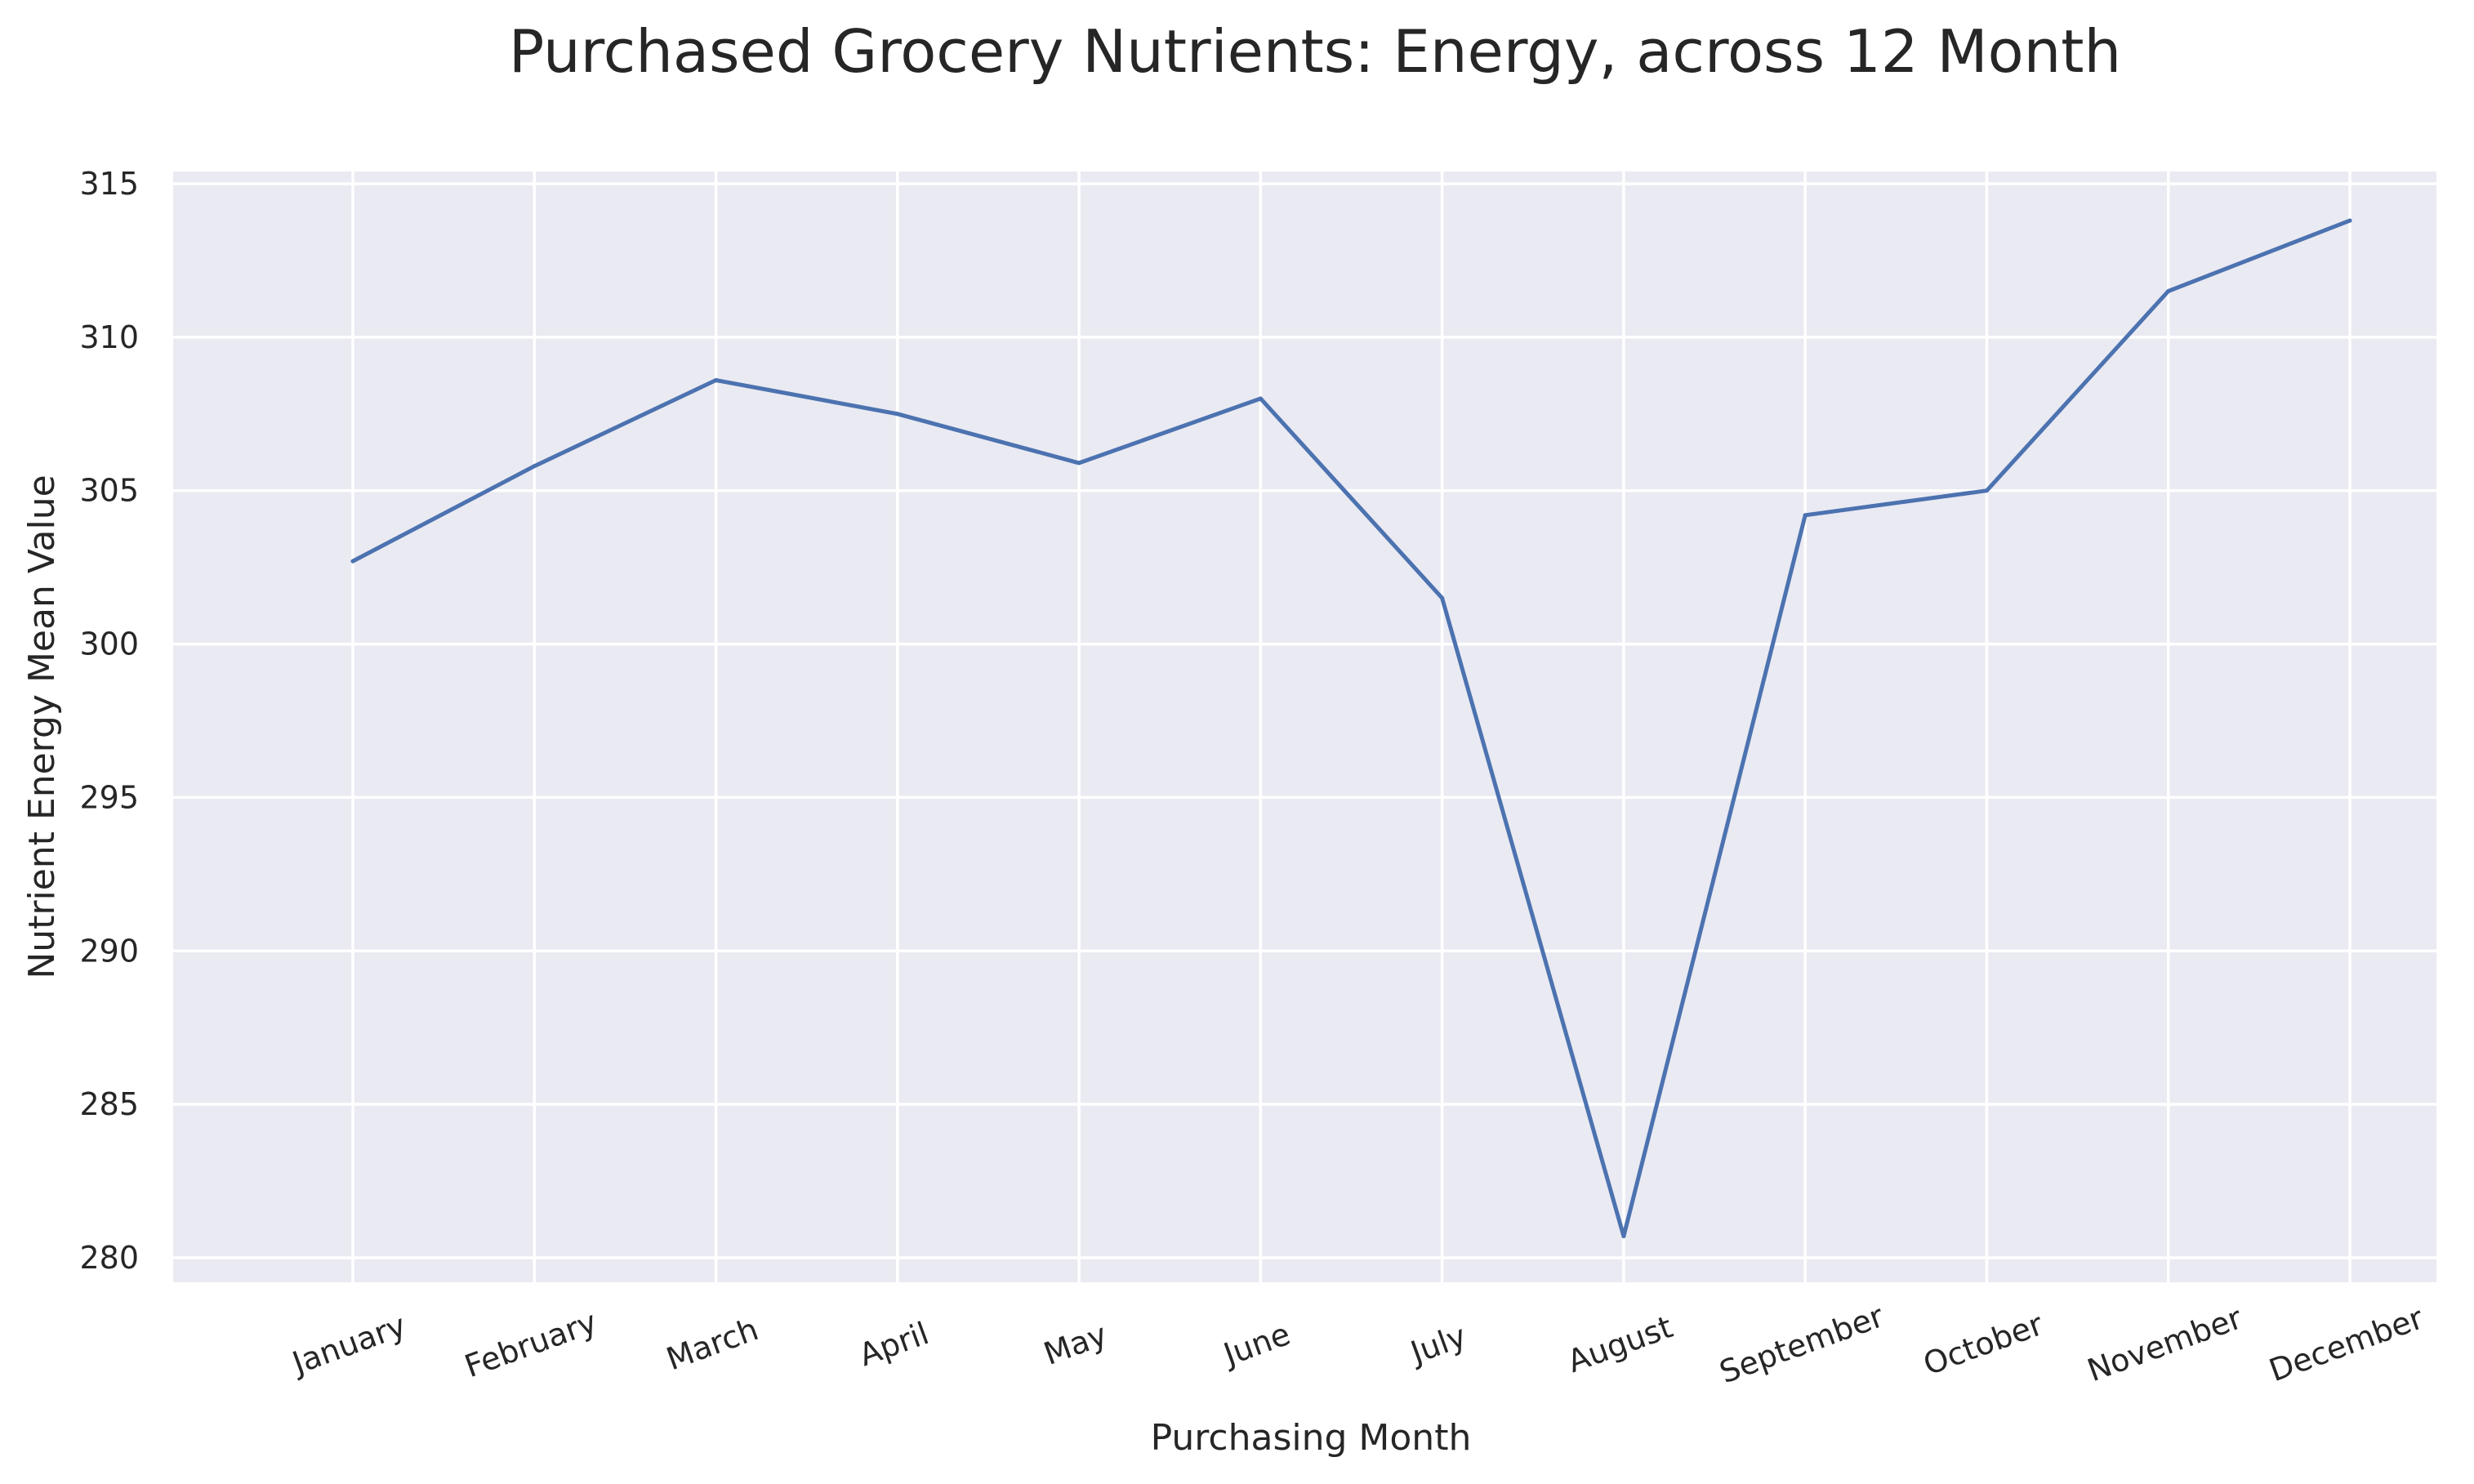  I want to click on x-tick-label: December, so click(2346, 1343).